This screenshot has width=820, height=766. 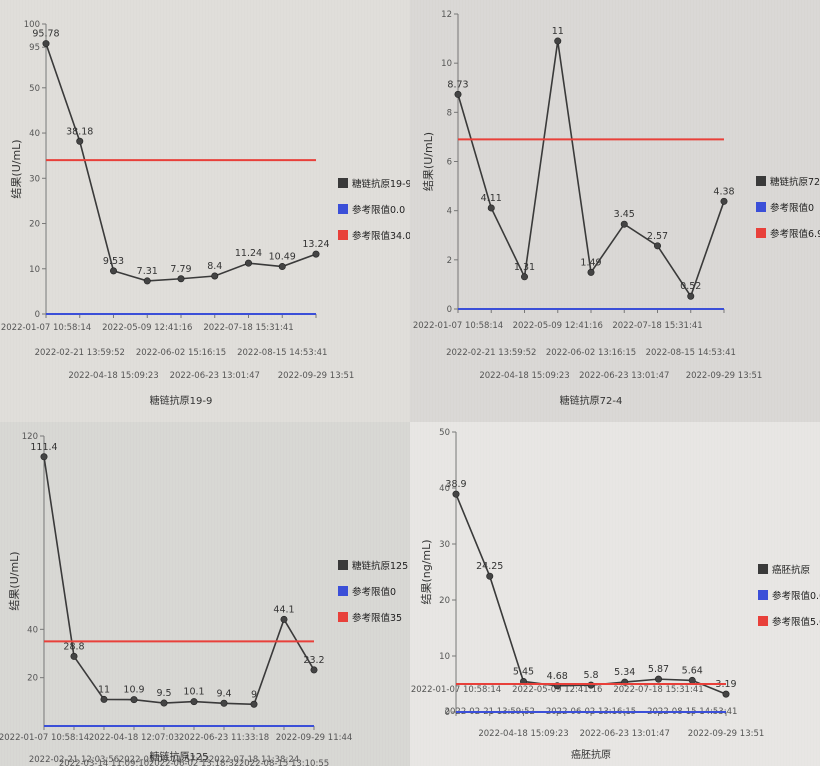 I want to click on data-label: 5.64, so click(x=692, y=670).